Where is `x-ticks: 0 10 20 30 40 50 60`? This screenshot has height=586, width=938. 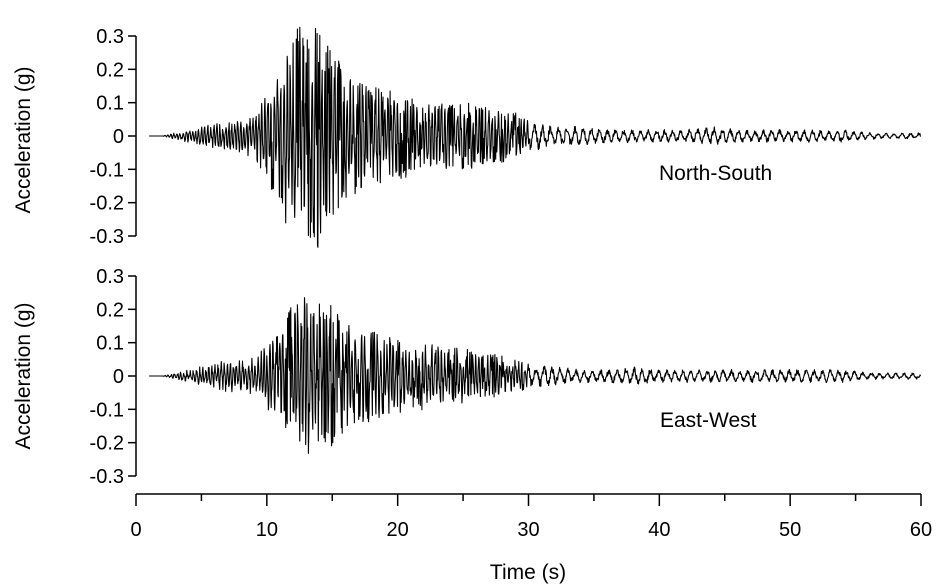
x-ticks: 0 10 20 30 40 50 60 is located at coordinates (531, 517).